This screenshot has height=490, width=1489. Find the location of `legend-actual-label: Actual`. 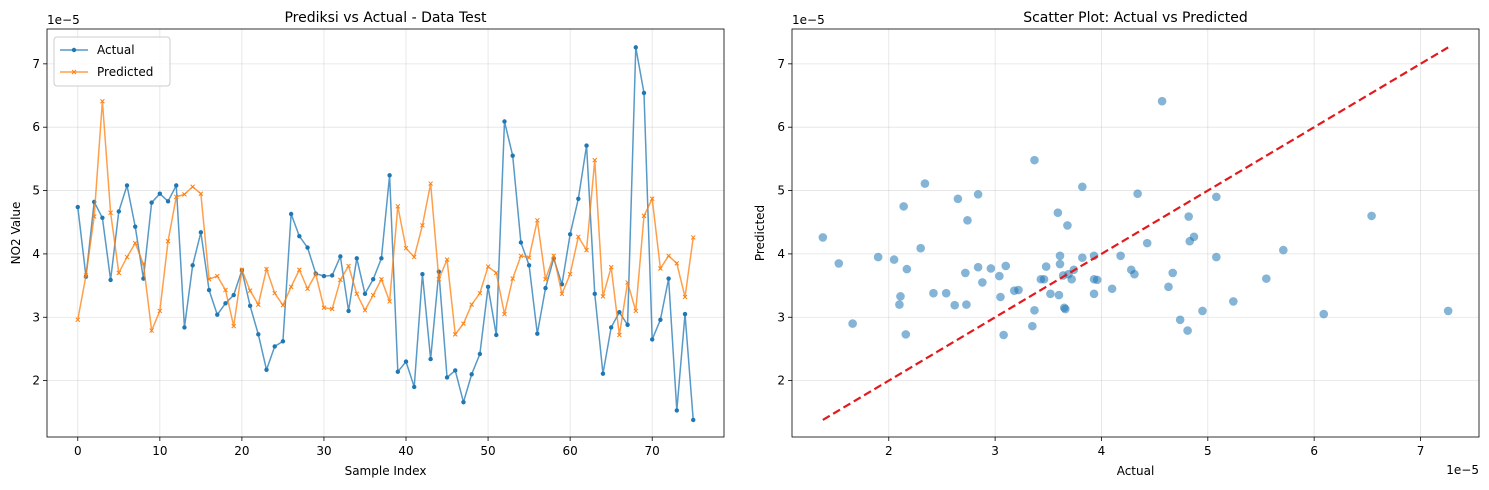

legend-actual-label: Actual is located at coordinates (116, 50).